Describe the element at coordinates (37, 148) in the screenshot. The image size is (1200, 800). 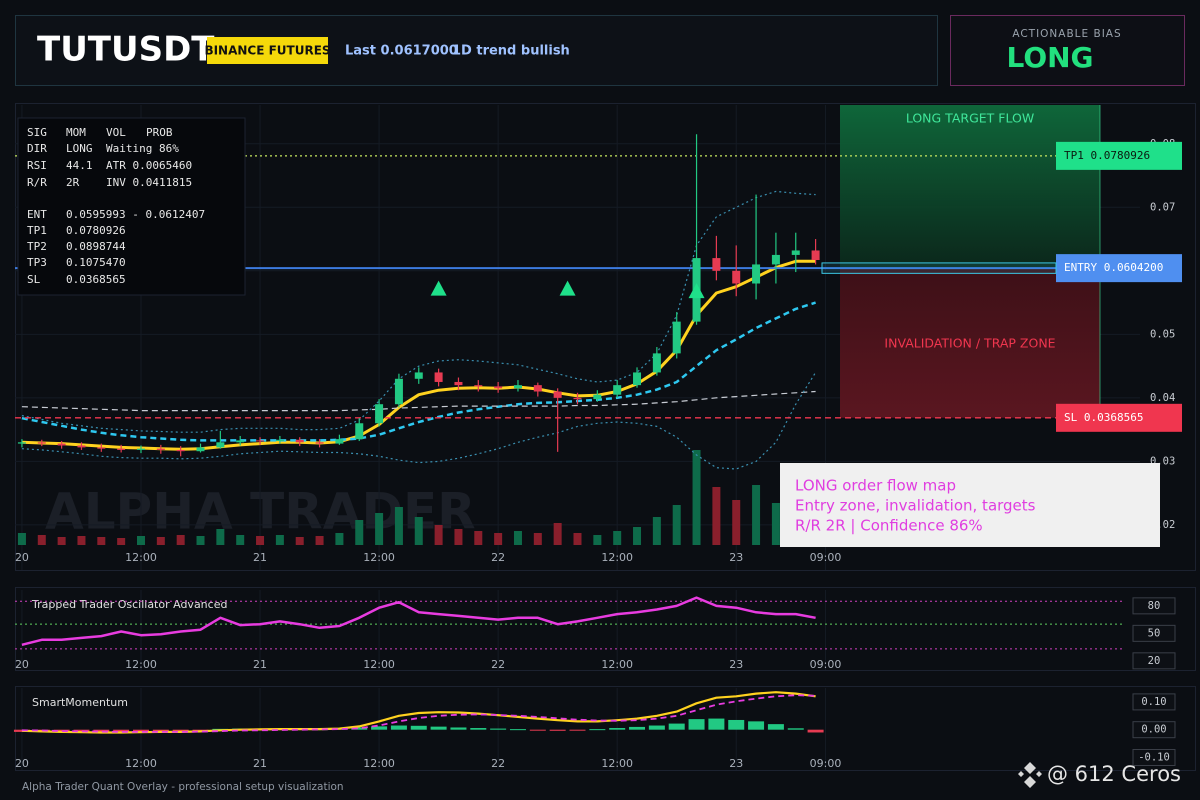
I see `info-cell: DIR` at that location.